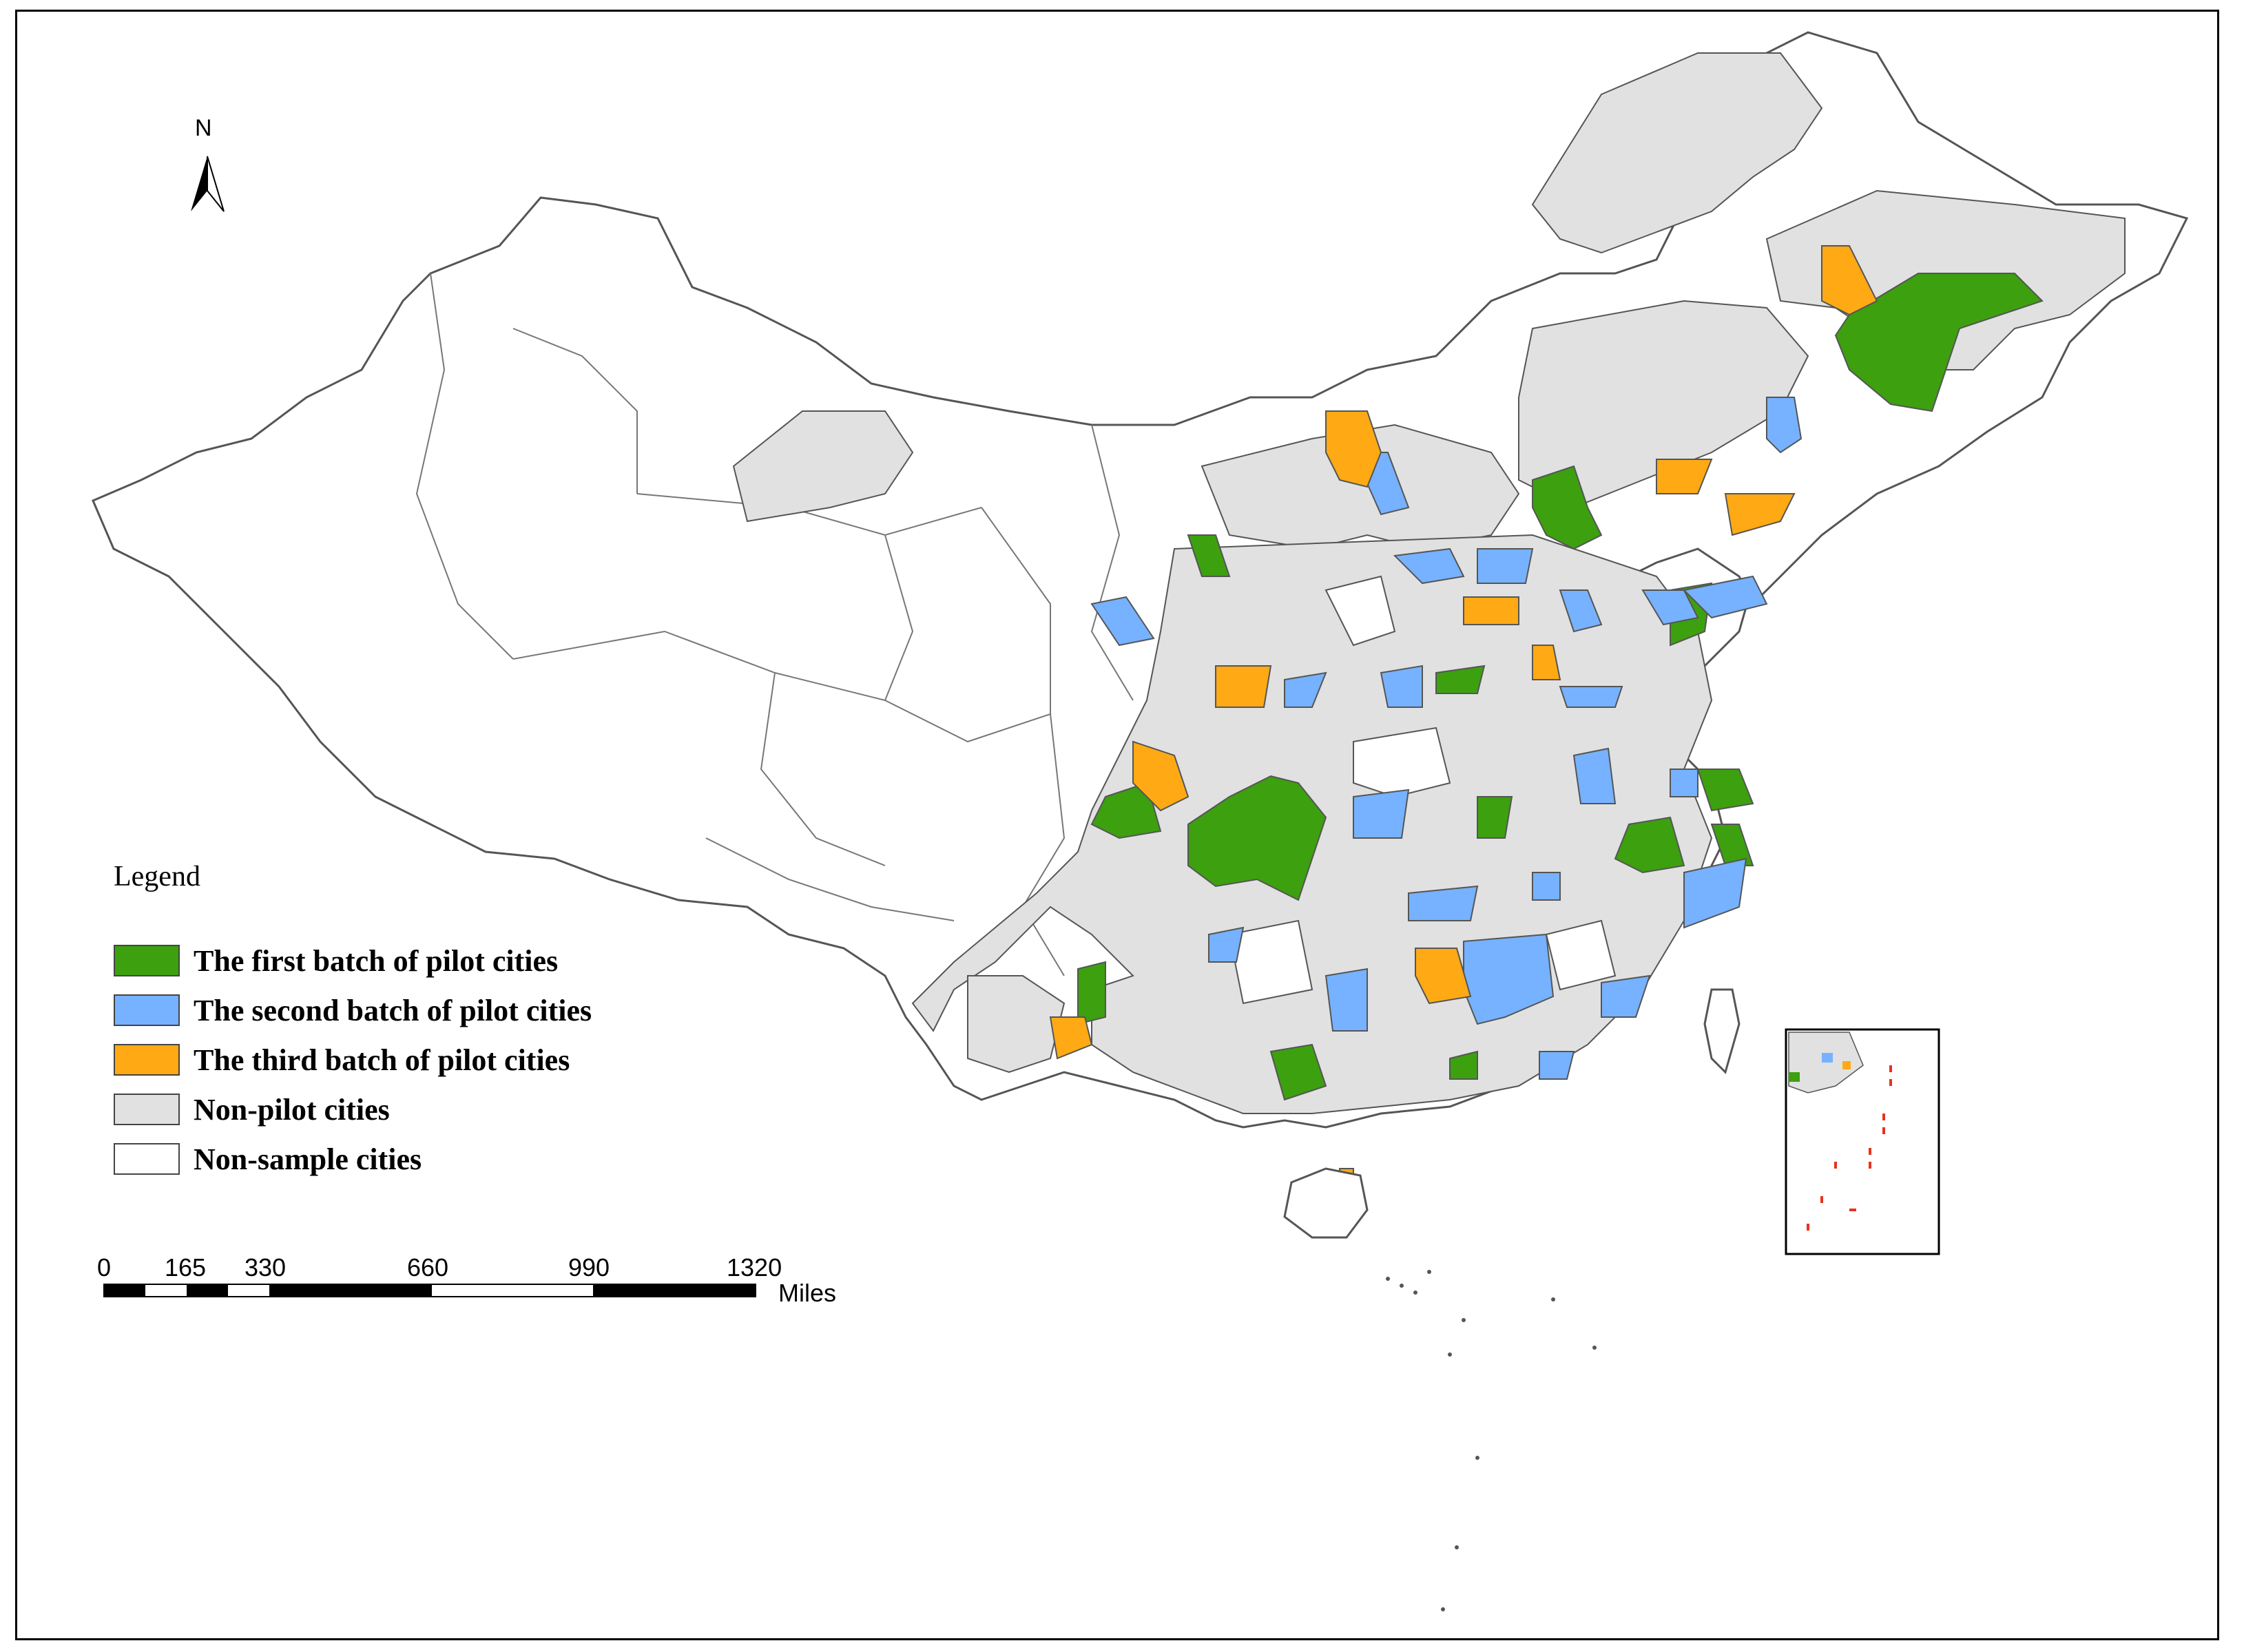 The height and width of the screenshot is (1652, 2244). What do you see at coordinates (147, 1060) in the screenshot?
I see `legend-swatch-third-batch` at bounding box center [147, 1060].